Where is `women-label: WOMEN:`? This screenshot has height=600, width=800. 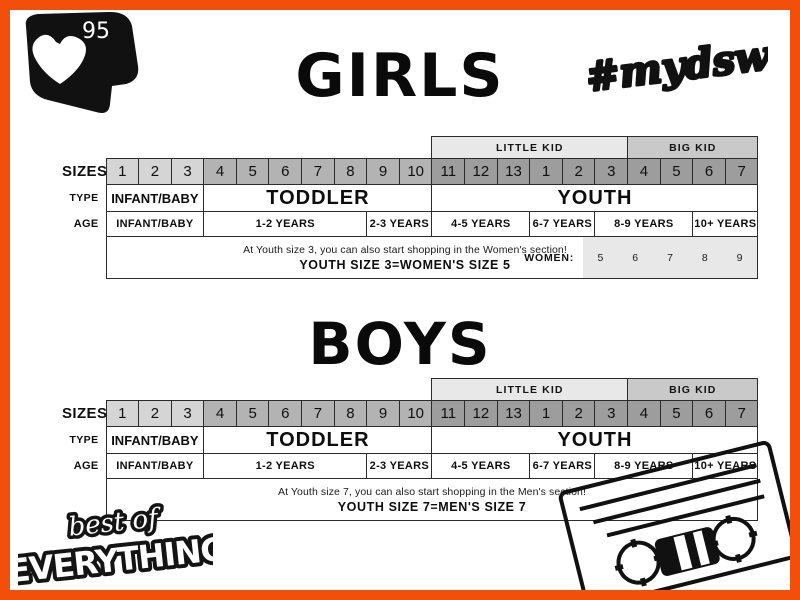 women-label: WOMEN: is located at coordinates (549, 257).